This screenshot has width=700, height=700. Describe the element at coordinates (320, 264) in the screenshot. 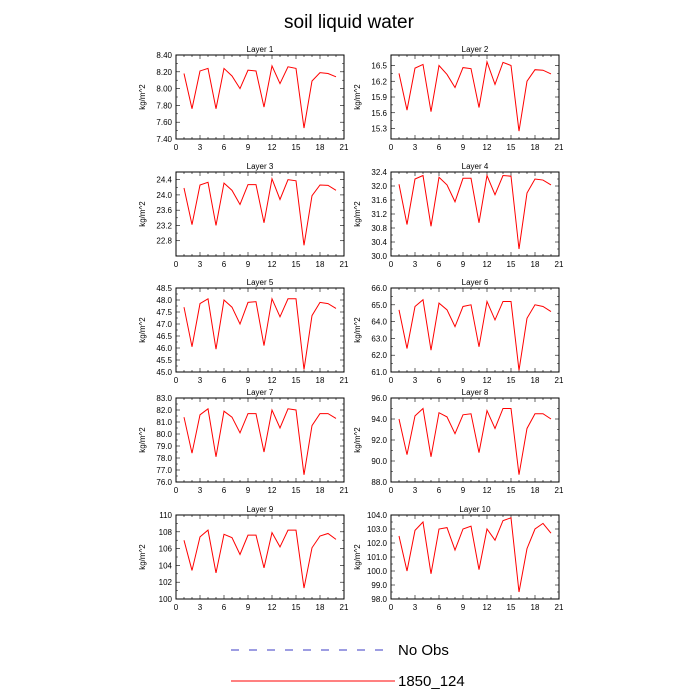

I see `panel-3-xtick-label: 18` at that location.